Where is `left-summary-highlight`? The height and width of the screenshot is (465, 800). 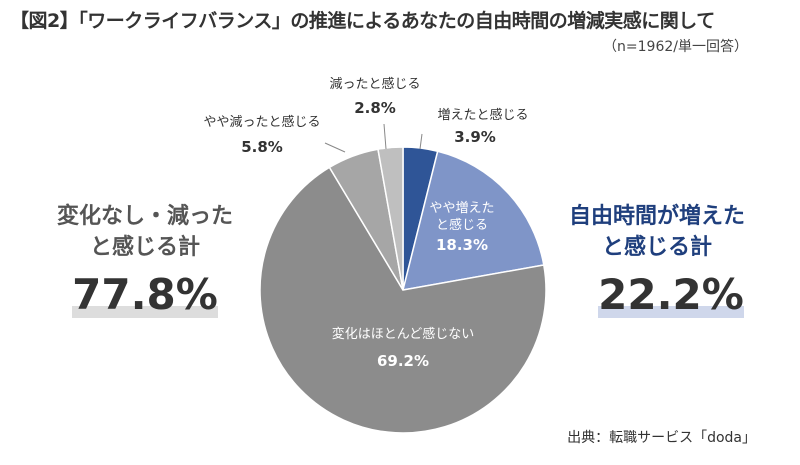
left-summary-highlight is located at coordinates (145, 312).